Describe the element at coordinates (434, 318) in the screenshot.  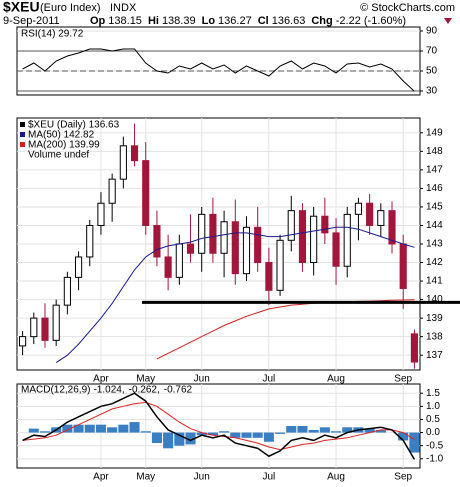
I see `y-tick-label: 139` at that location.